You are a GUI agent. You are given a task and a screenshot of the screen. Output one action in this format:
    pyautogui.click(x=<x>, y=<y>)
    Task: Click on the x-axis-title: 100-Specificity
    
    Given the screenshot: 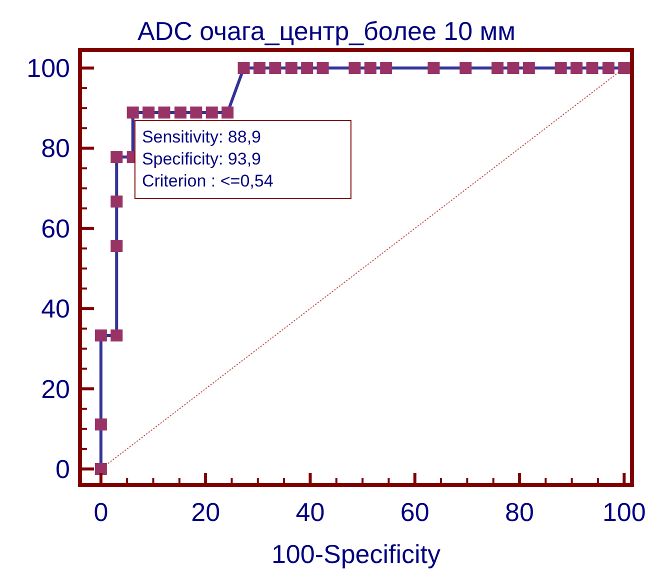 What is the action you would take?
    pyautogui.click(x=356, y=554)
    